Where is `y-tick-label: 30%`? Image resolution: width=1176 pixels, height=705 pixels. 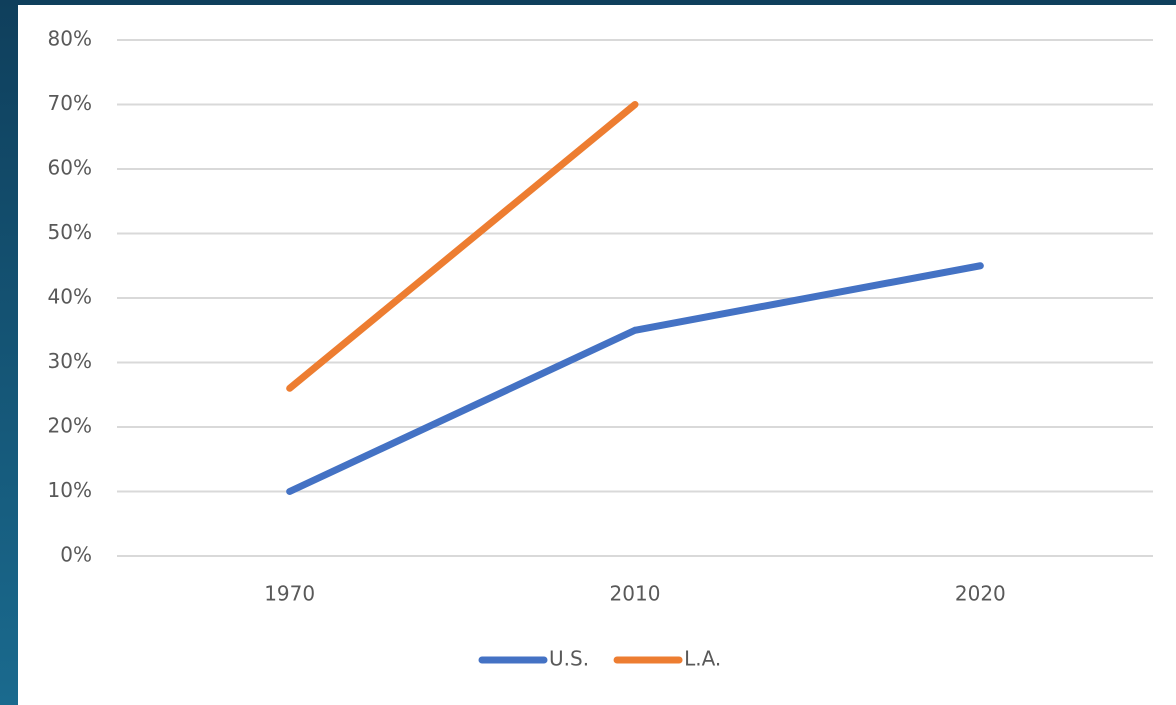
y-tick-label: 30% is located at coordinates (70, 361).